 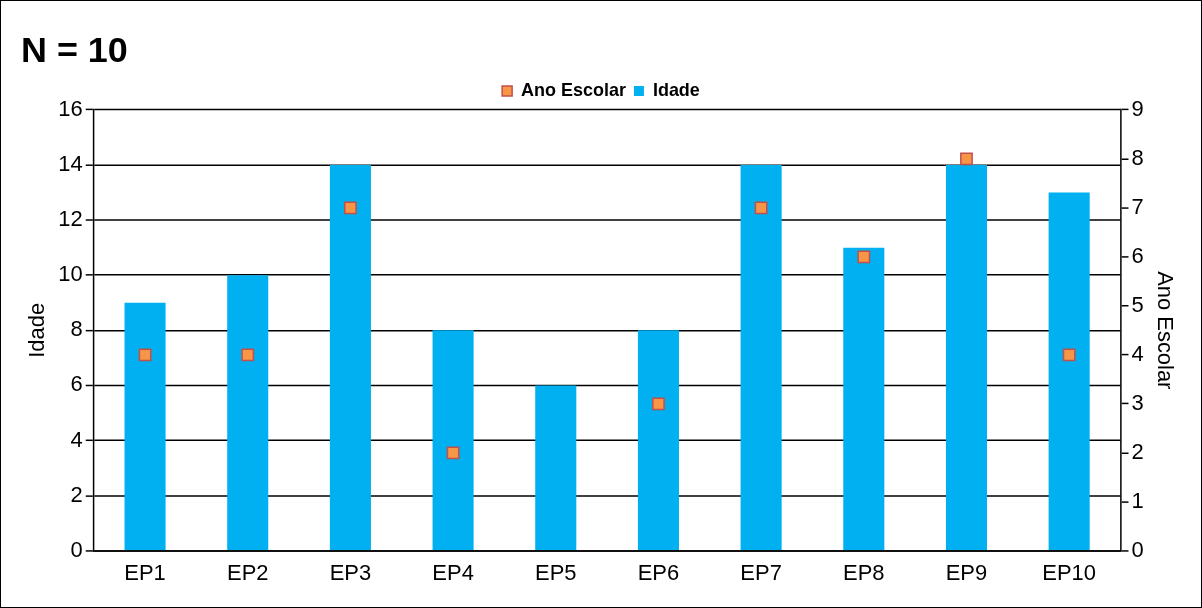 What do you see at coordinates (1137, 206) in the screenshot?
I see `y2-tick-label: 7` at bounding box center [1137, 206].